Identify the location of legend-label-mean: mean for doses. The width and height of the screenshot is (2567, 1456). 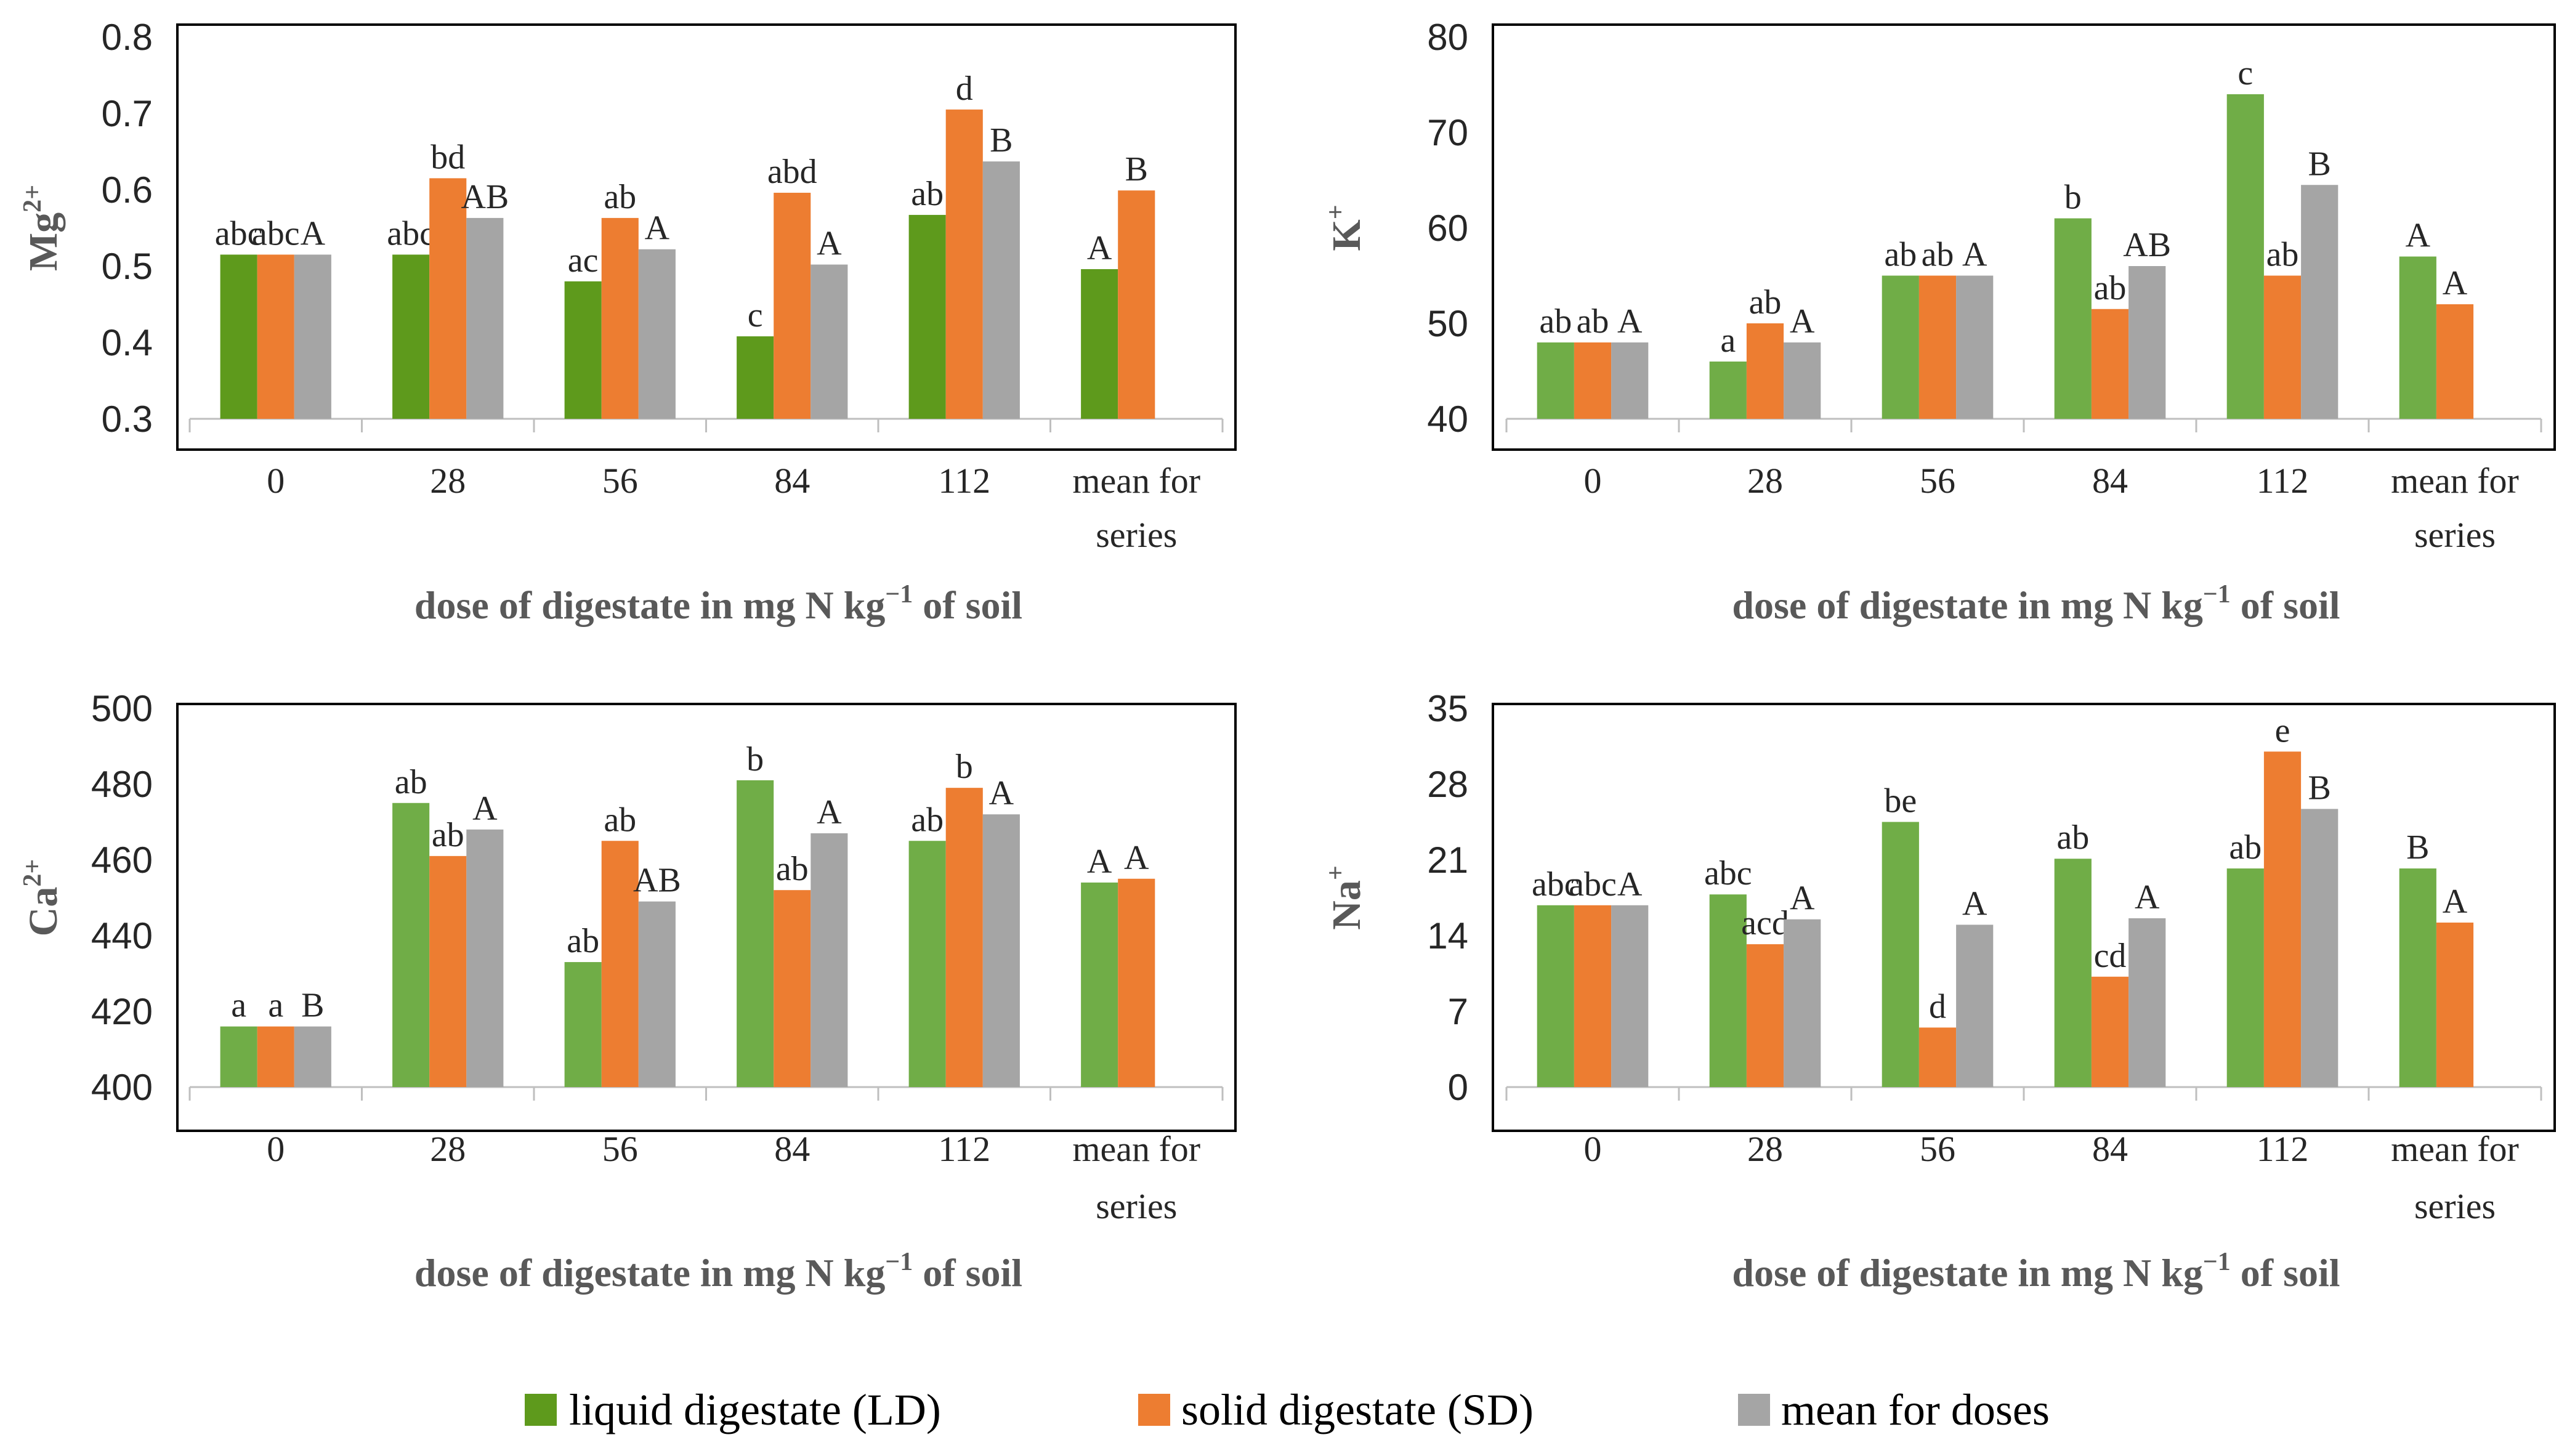
(1916, 1409).